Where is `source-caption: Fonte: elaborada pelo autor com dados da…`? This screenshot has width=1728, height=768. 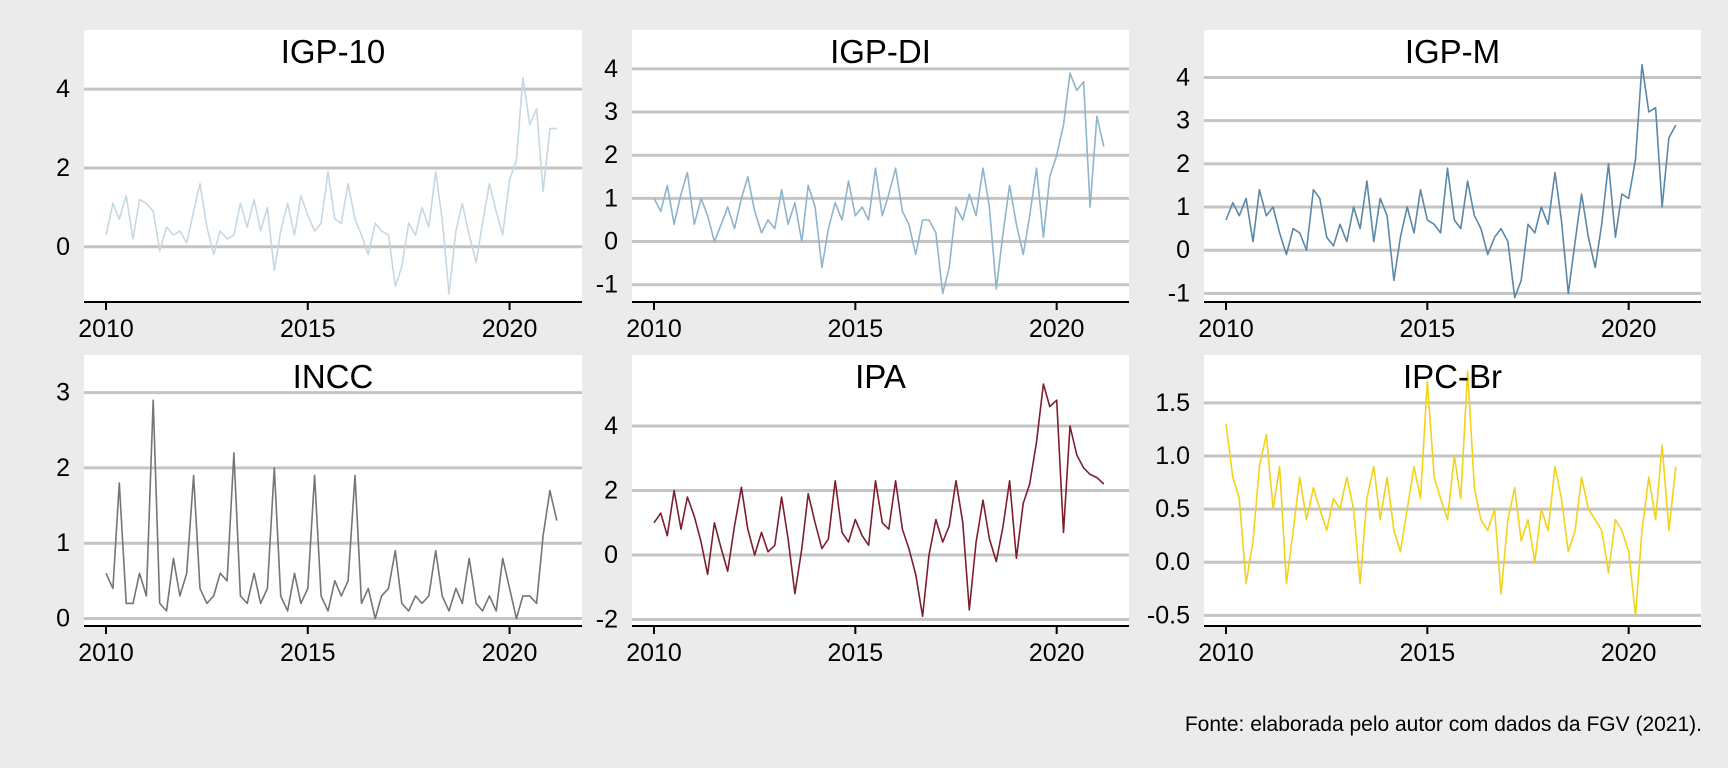 source-caption: Fonte: elaborada pelo autor com dados da… is located at coordinates (1443, 724).